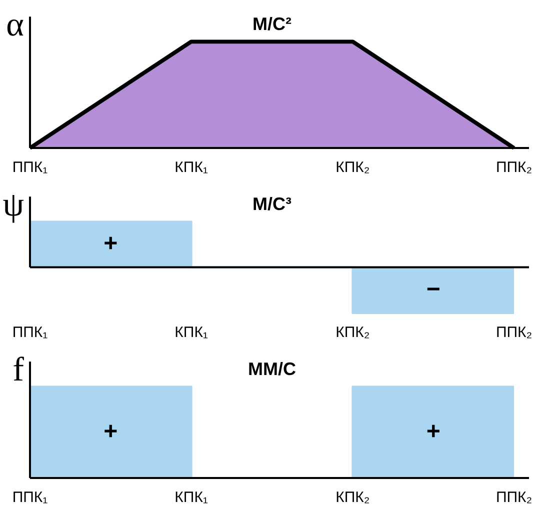 Image resolution: width=544 pixels, height=511 pixels. Describe the element at coordinates (272, 204) in the screenshot. I see `chart-title: М/С³` at that location.